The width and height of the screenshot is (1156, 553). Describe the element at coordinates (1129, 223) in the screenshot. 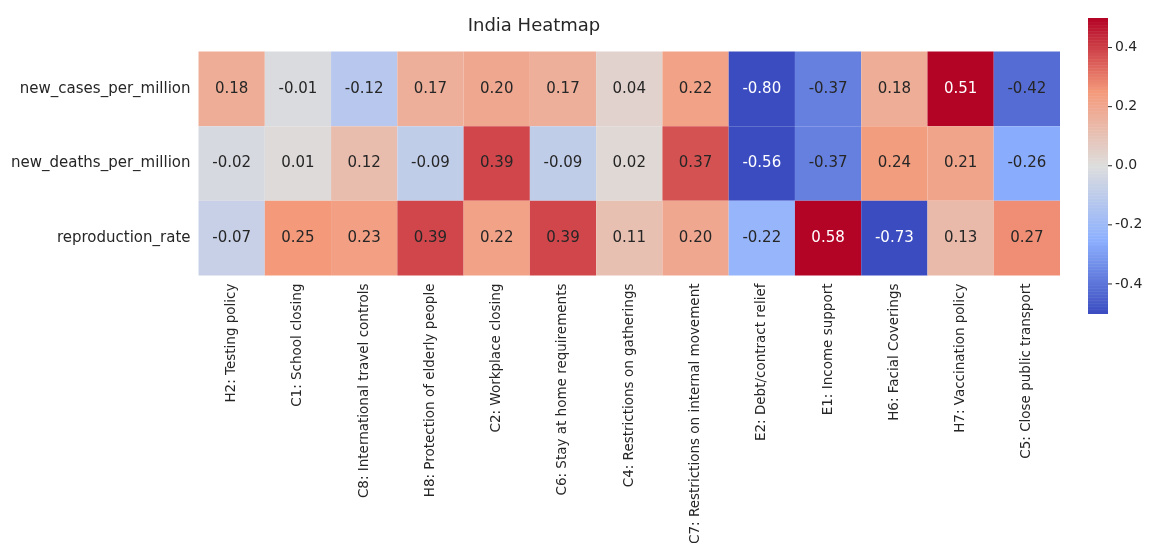

I see `color-bar-label: -0.2` at that location.